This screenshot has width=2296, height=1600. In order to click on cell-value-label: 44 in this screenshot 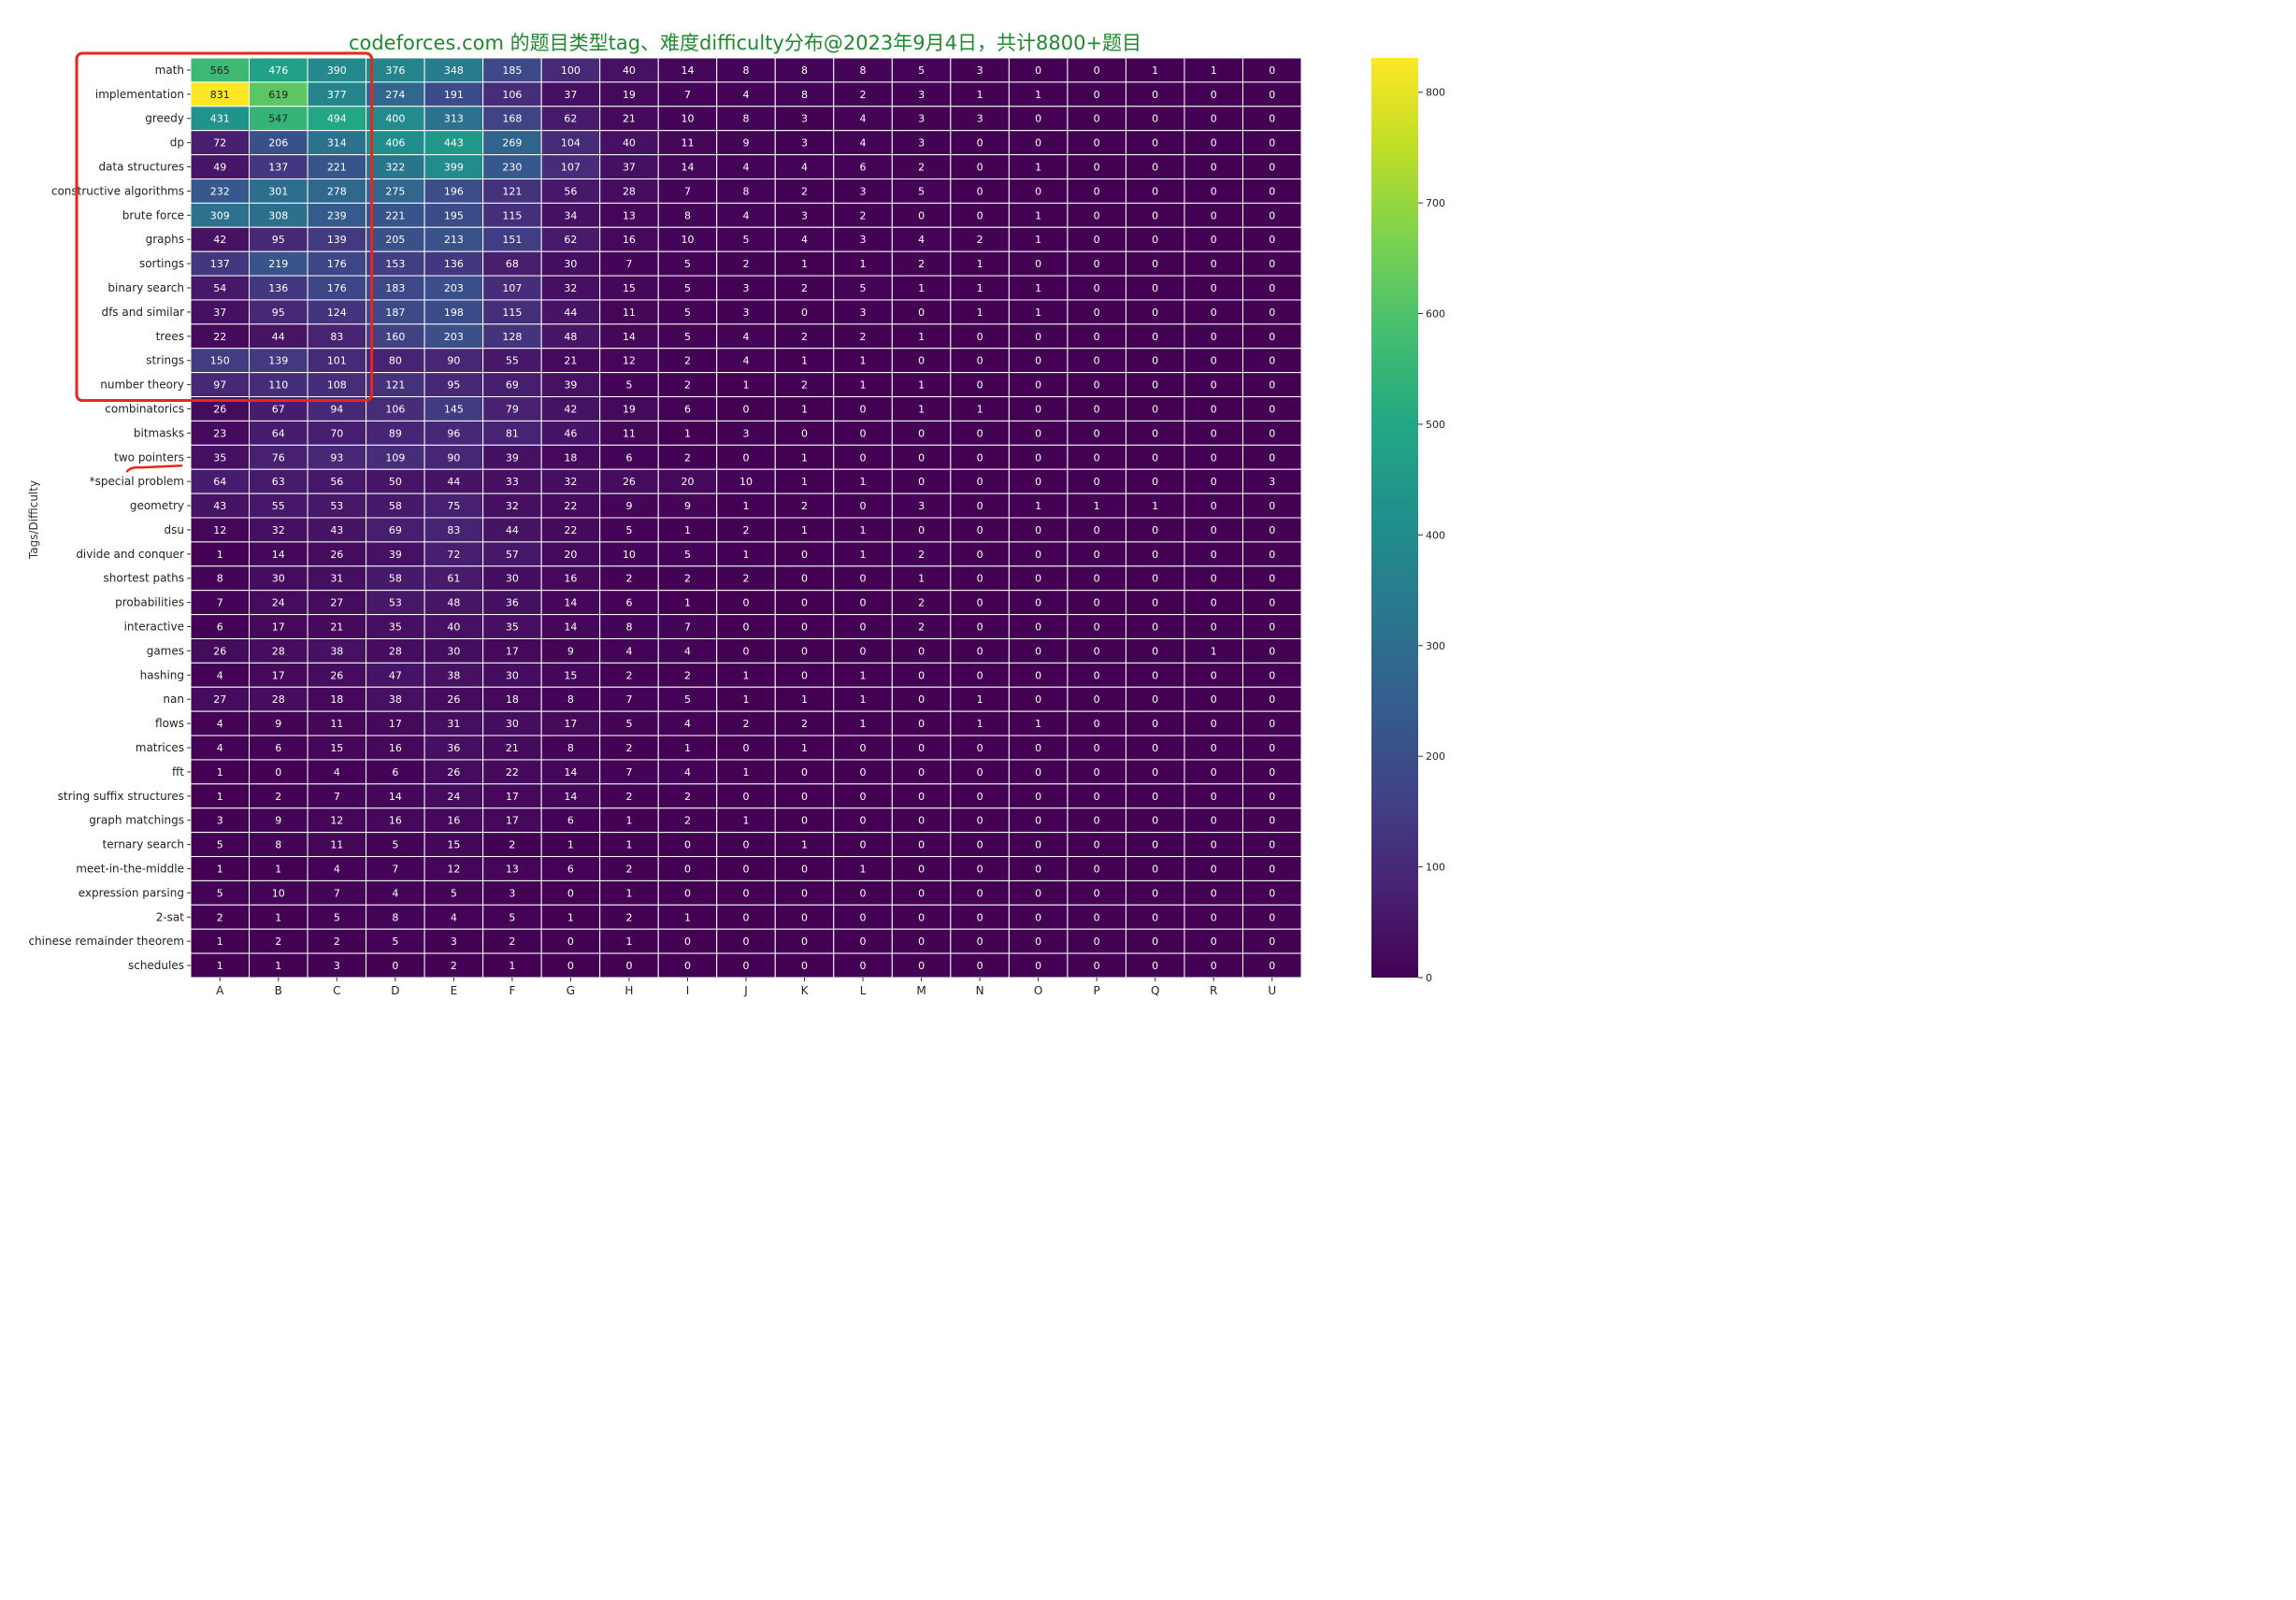, I will do `click(571, 313)`.